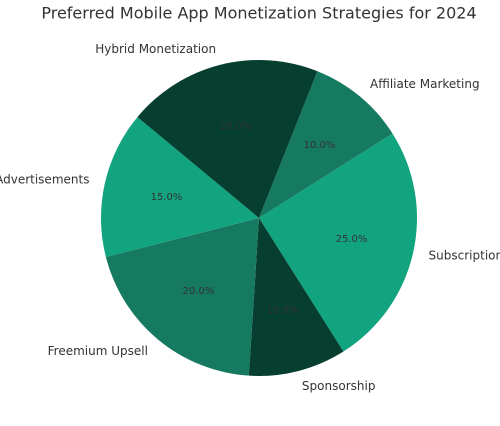 This screenshot has height=426, width=500. Describe the element at coordinates (352, 239) in the screenshot. I see `value-label: 25.0%` at that location.